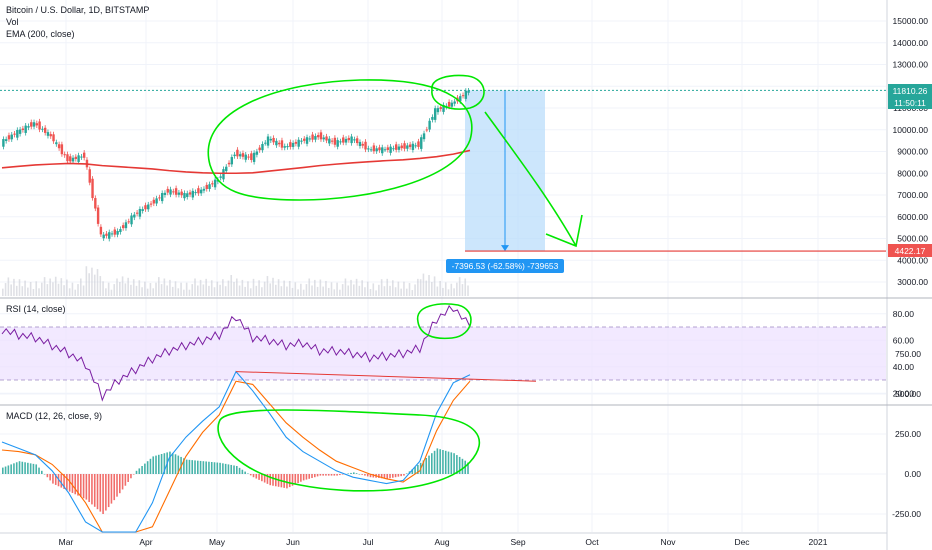  Describe the element at coordinates (908, 434) in the screenshot. I see `macd-axis-label: 250.00` at that location.